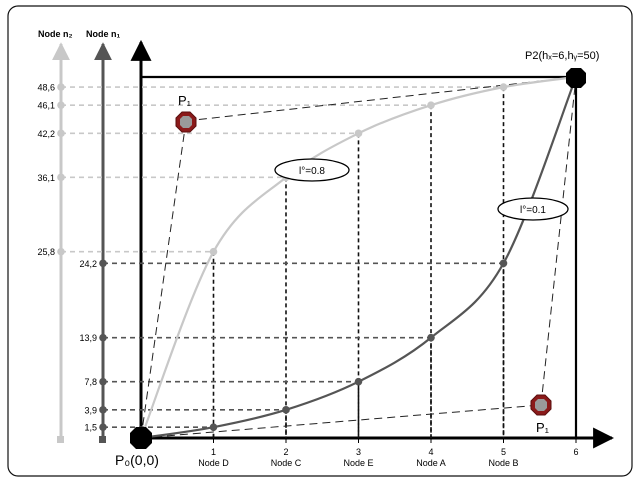  Describe the element at coordinates (46, 106) in the screenshot. I see `side-tick-label: 46,1` at that location.